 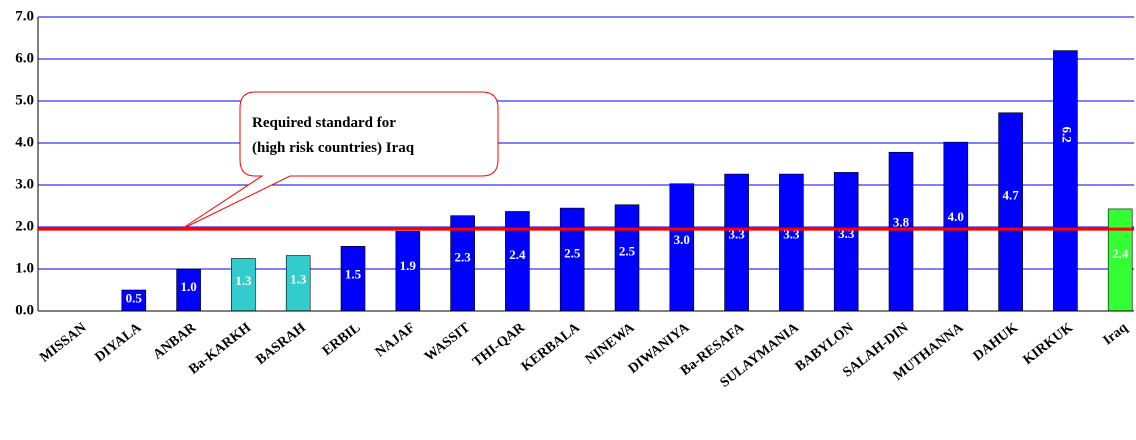 What do you see at coordinates (220, 348) in the screenshot?
I see `x-tick-label: Ba-KARKH` at bounding box center [220, 348].